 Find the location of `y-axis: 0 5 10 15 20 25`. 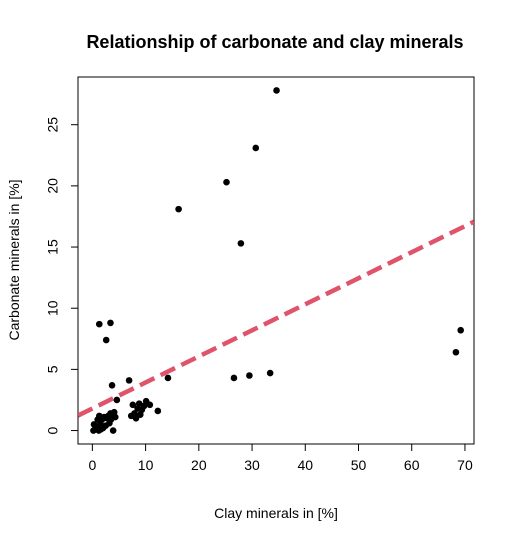

y-axis: 0 5 10 15 20 25 is located at coordinates (62, 275).